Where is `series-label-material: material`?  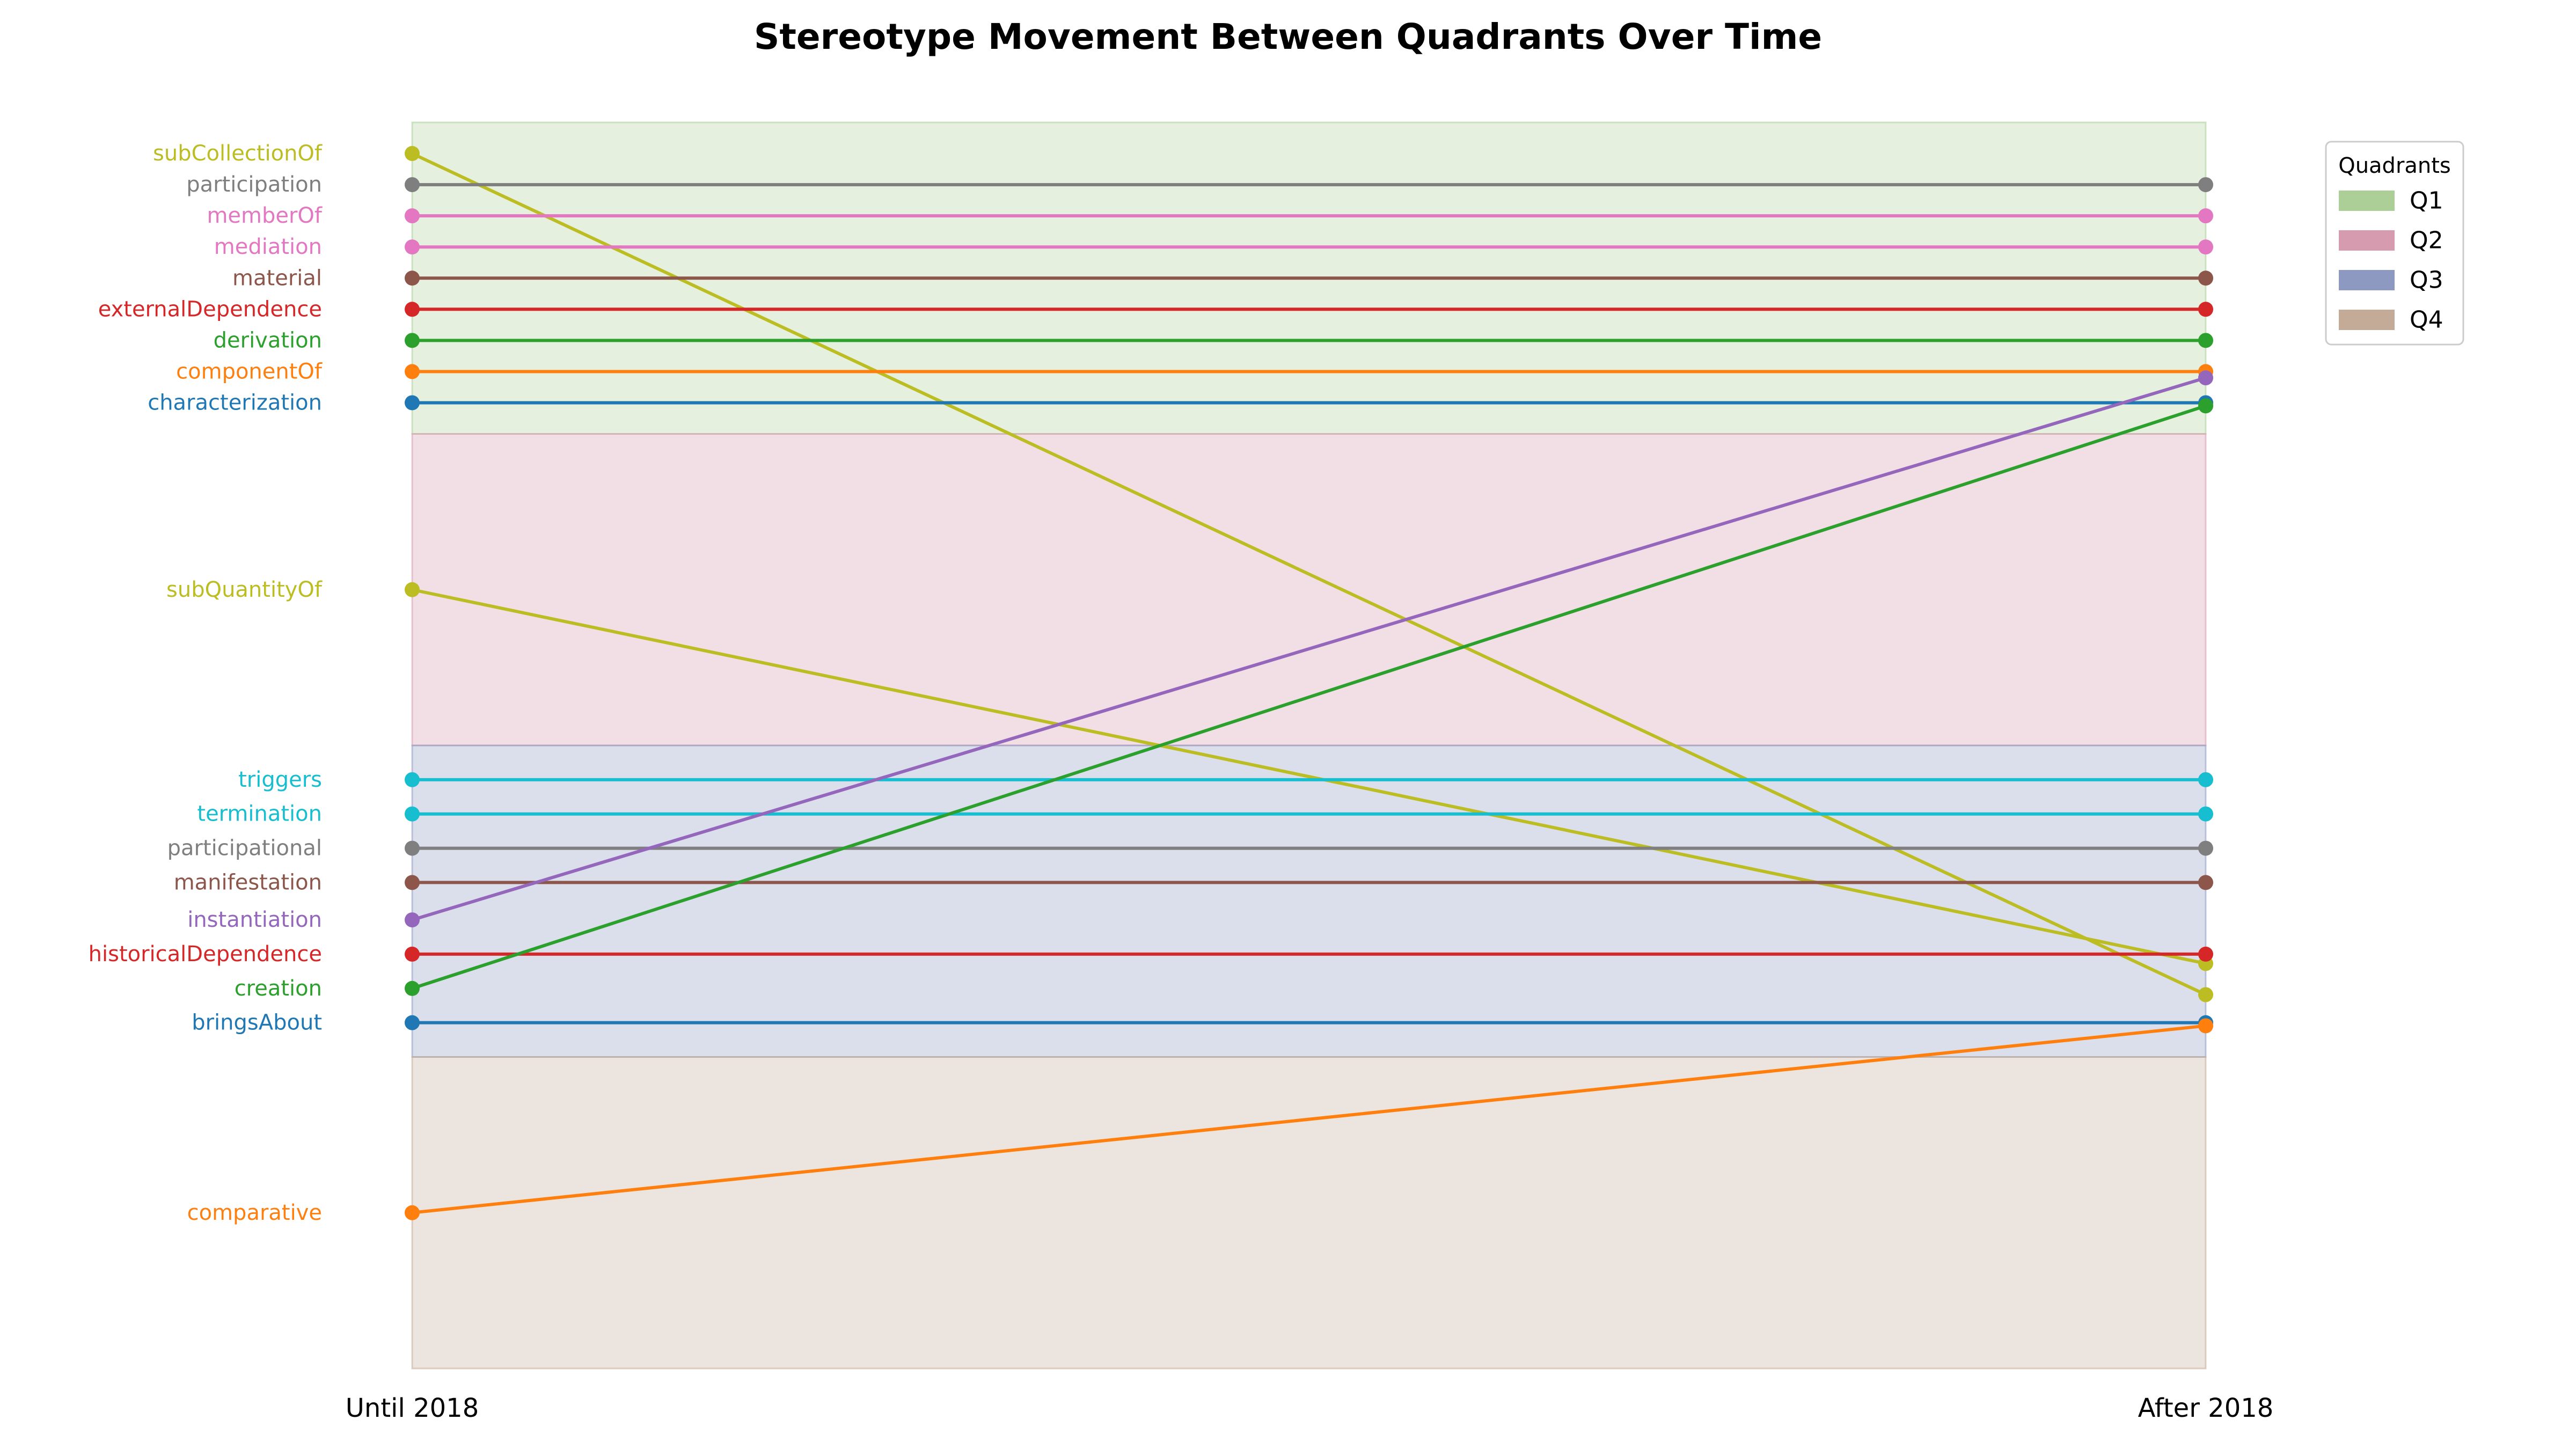
series-label-material: material is located at coordinates (277, 278).